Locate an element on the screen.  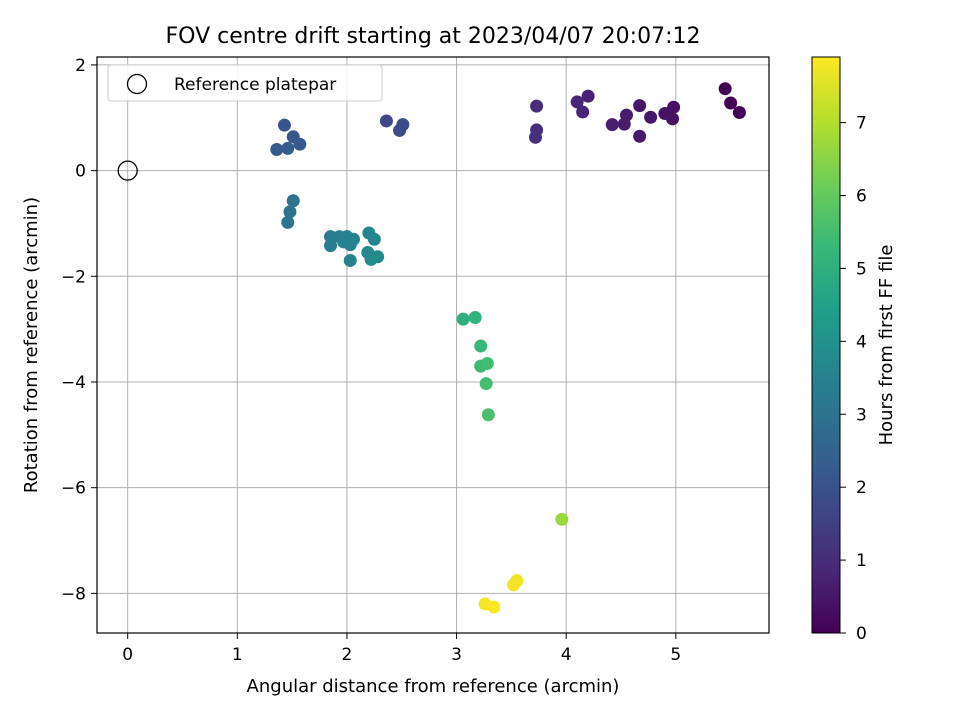
legend-entry-reference: Reference platepar is located at coordinates (255, 85).